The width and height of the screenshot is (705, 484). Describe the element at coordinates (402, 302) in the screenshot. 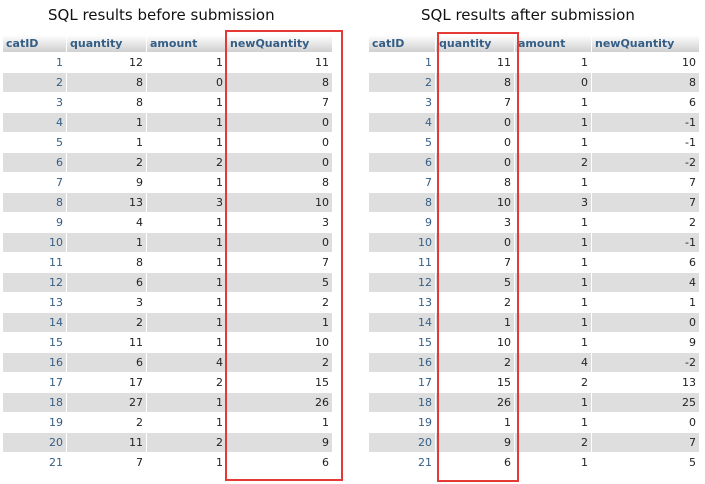

I see `cell-catid: 13` at that location.